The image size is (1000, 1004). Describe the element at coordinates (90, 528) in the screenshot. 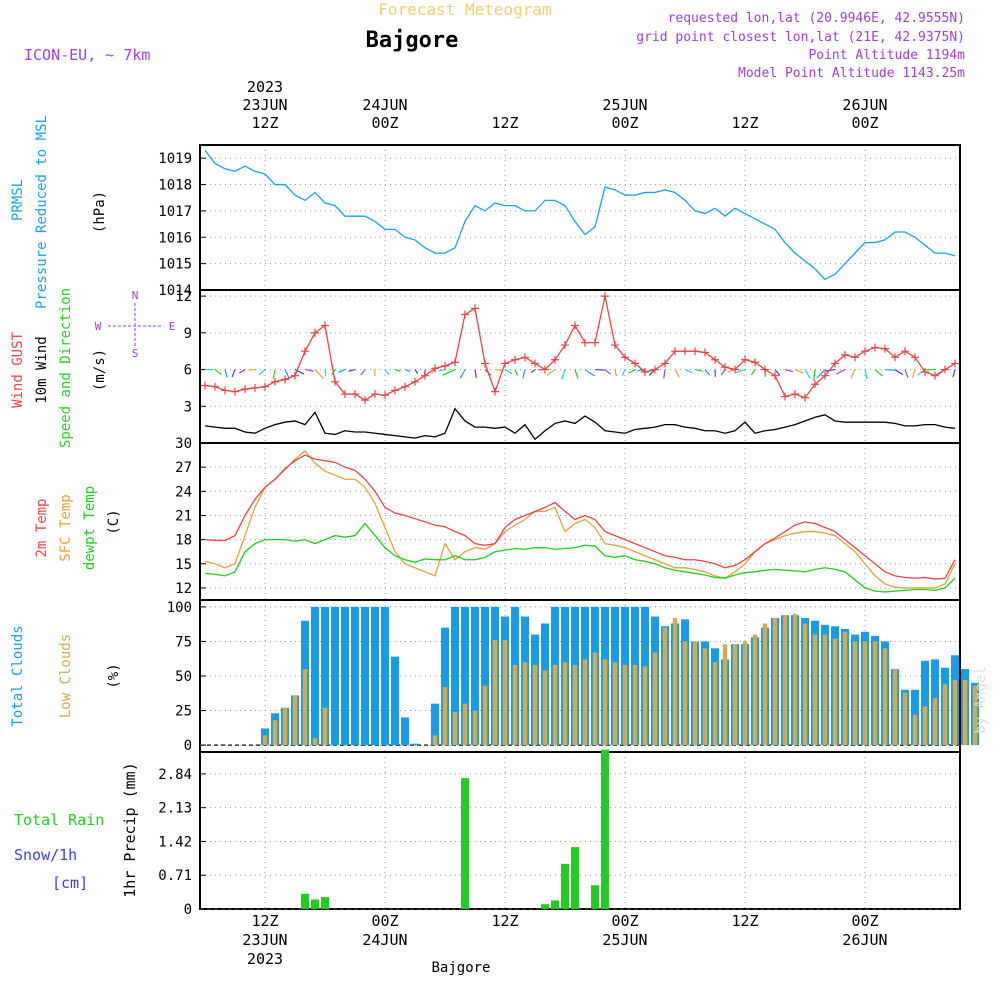

I see `dewpoint-label: dewpt Temp` at that location.